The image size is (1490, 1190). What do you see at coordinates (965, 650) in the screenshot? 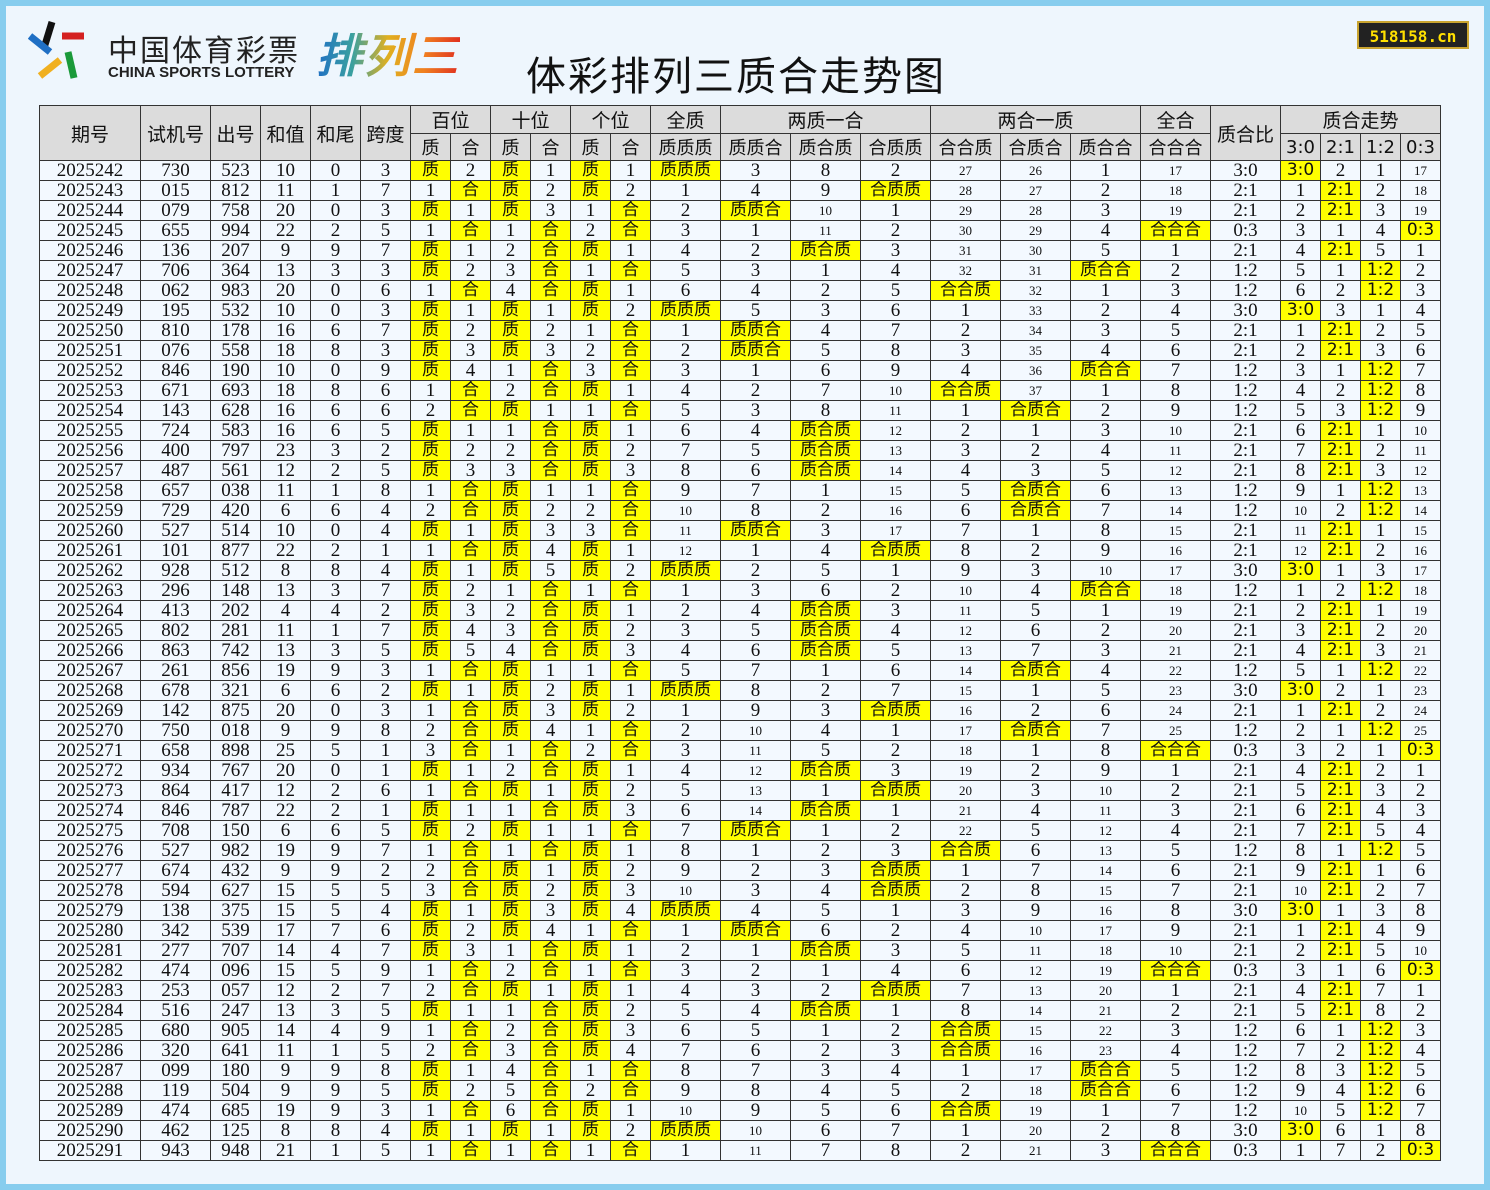
I see `pattern-hhq-cell: 13` at bounding box center [965, 650].